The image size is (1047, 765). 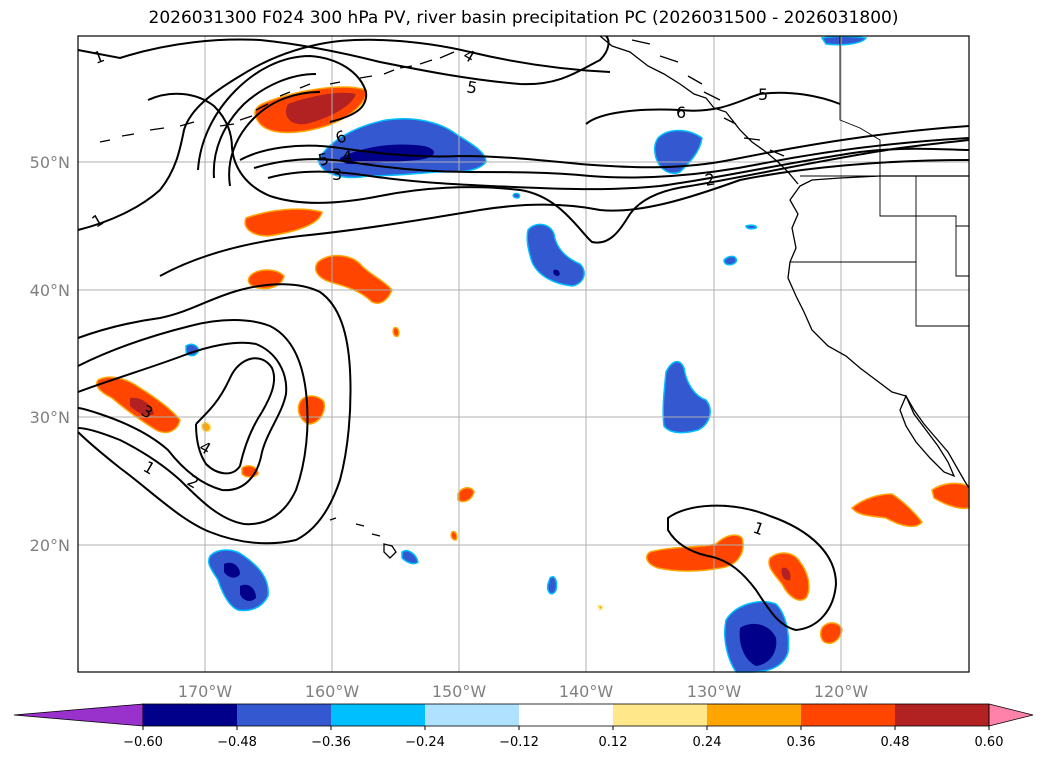 What do you see at coordinates (714, 691) in the screenshot?
I see `lon-label-130w: 130°W` at bounding box center [714, 691].